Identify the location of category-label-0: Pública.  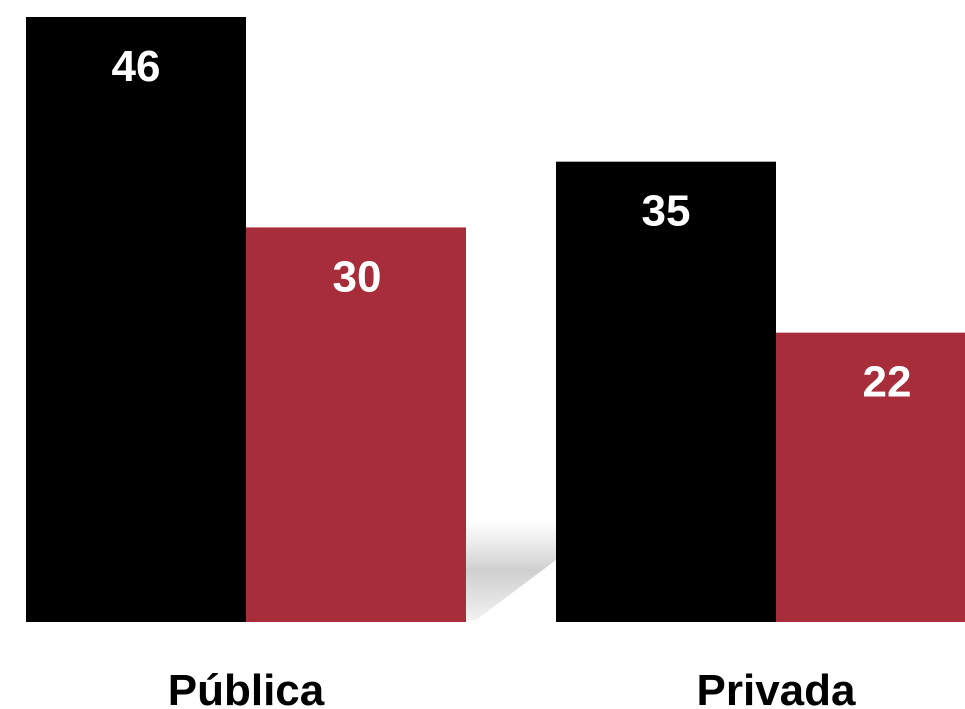
(246, 687).